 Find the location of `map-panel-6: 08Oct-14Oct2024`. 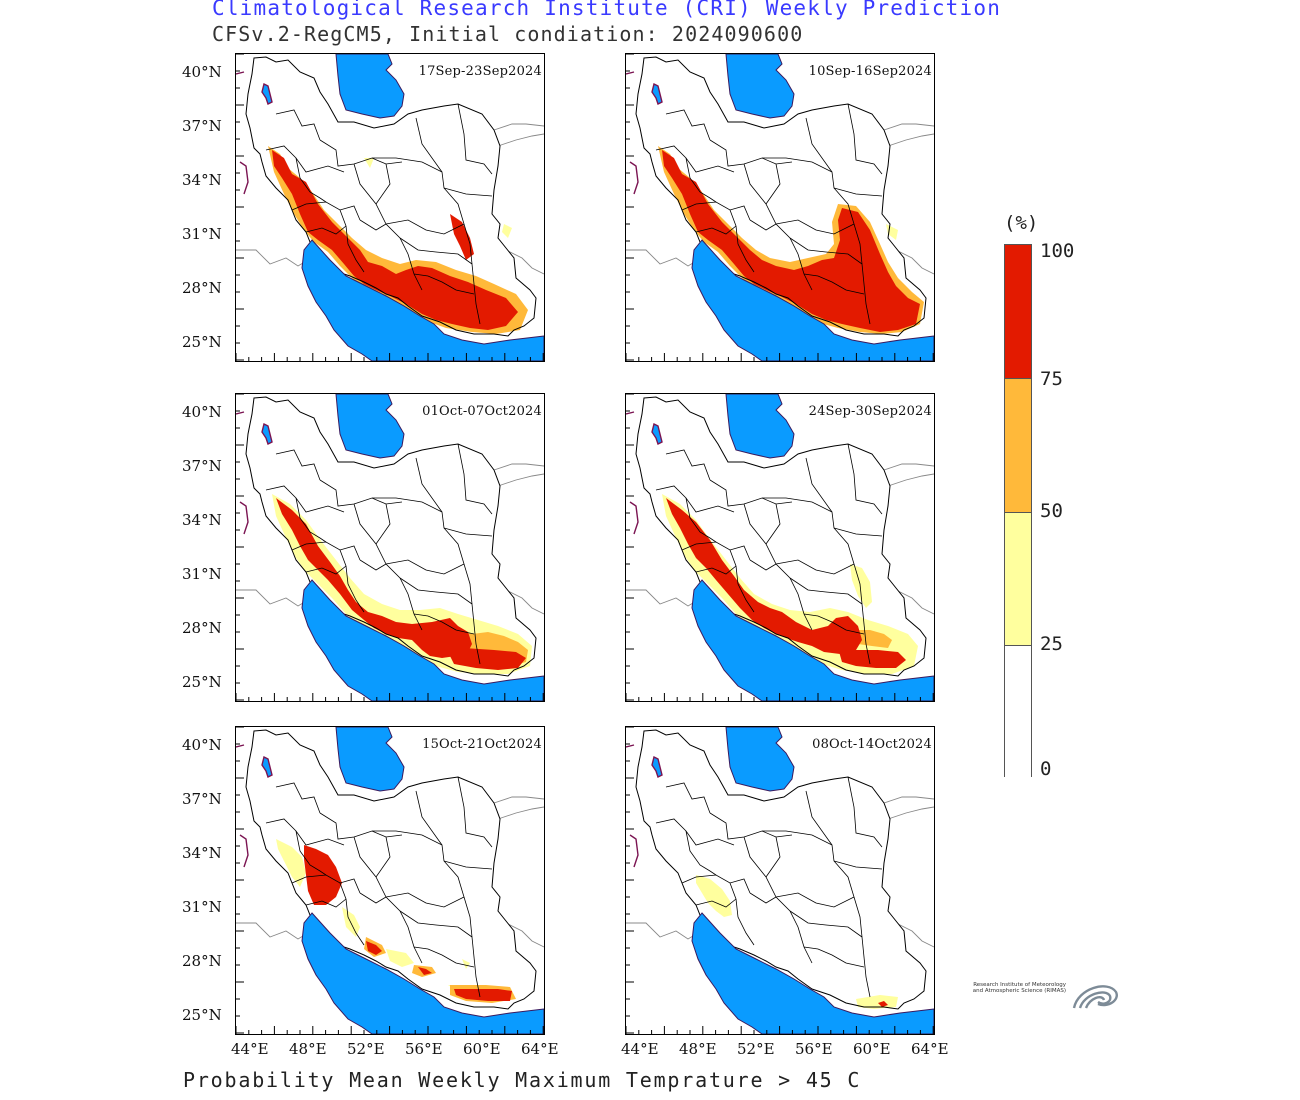

map-panel-6: 08Oct-14Oct2024 is located at coordinates (780, 880).